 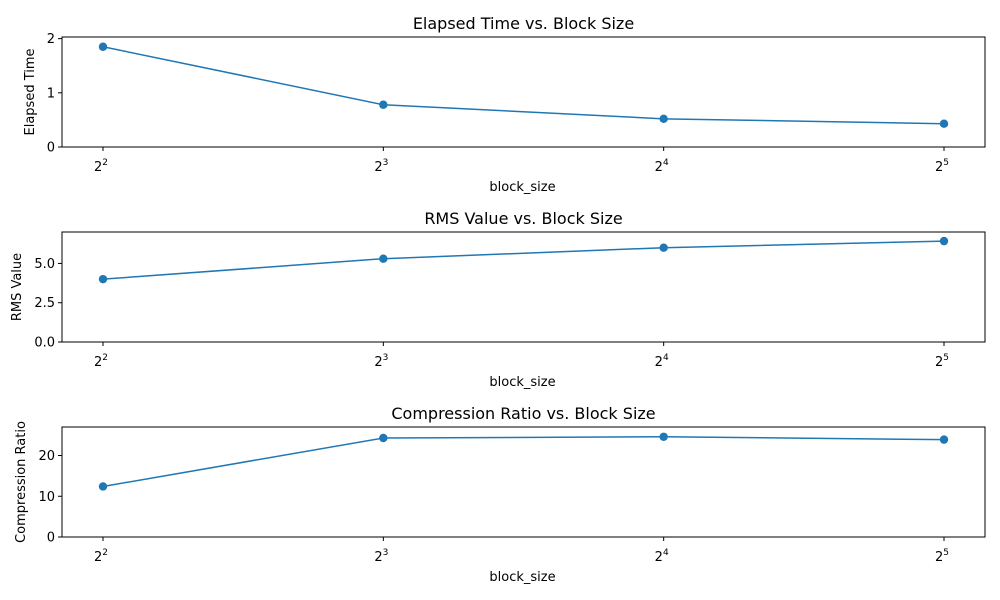 I want to click on y-tick-label: 10, so click(x=46, y=497).